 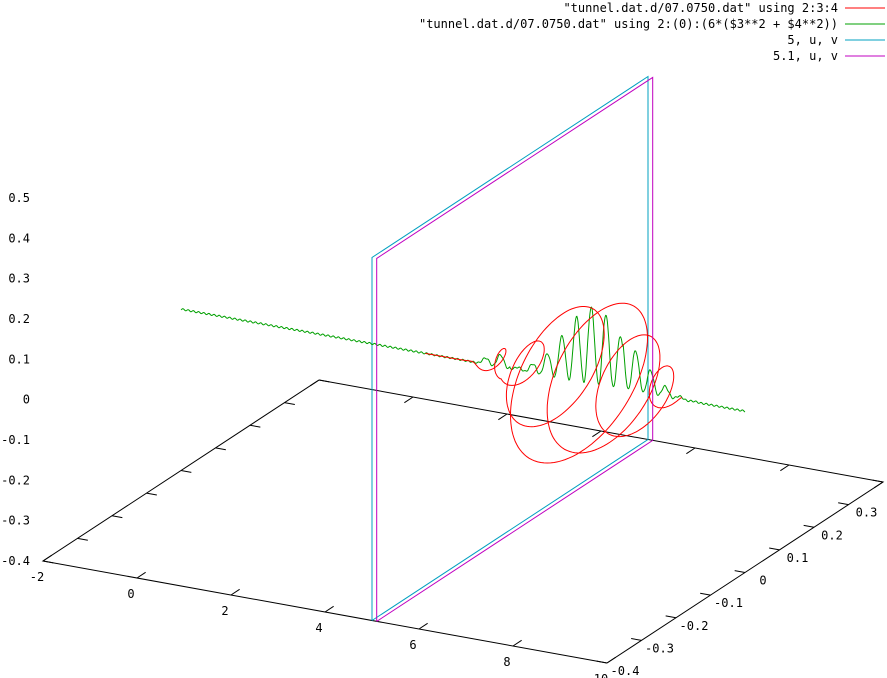 What do you see at coordinates (15, 440) in the screenshot?
I see `z-tick-label: -0.1` at bounding box center [15, 440].